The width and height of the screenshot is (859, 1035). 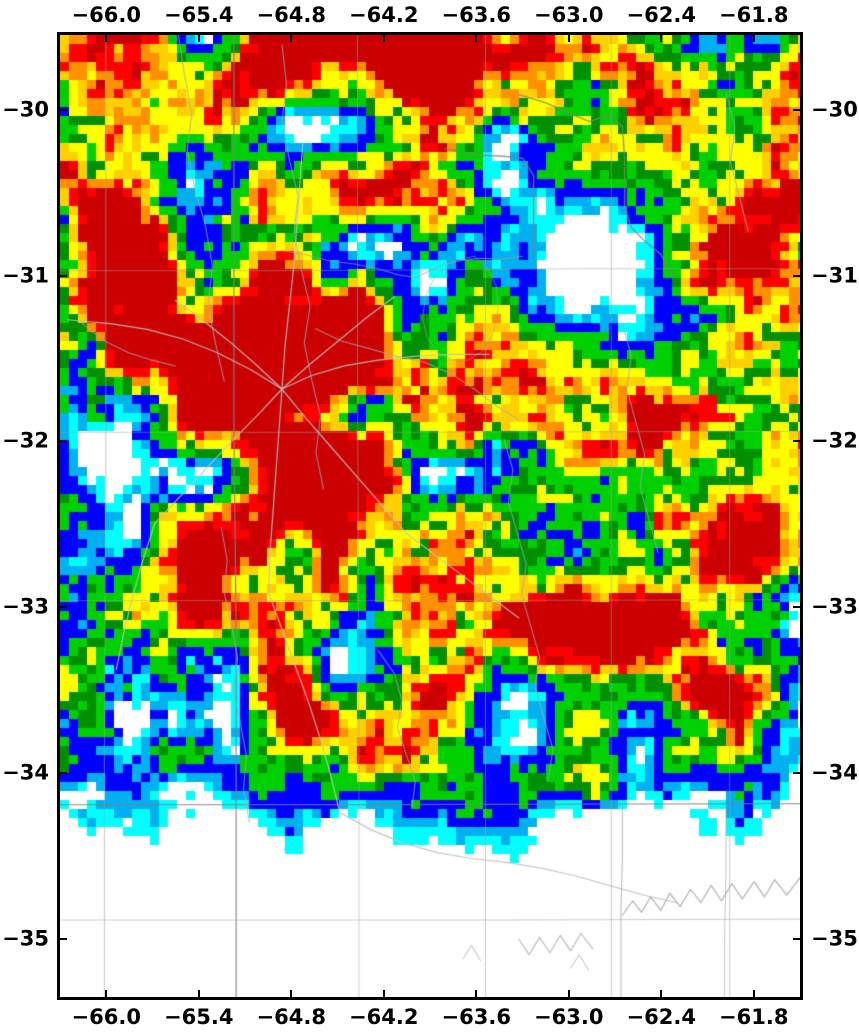 I want to click on x-tick-label-top: −63.6, so click(x=476, y=15).